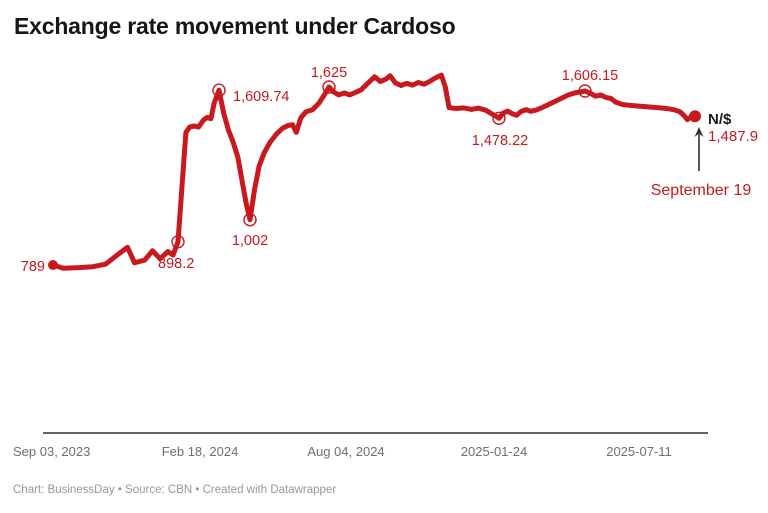 The width and height of the screenshot is (768, 513). Describe the element at coordinates (699, 149) in the screenshot. I see `annotation-arrow` at that location.